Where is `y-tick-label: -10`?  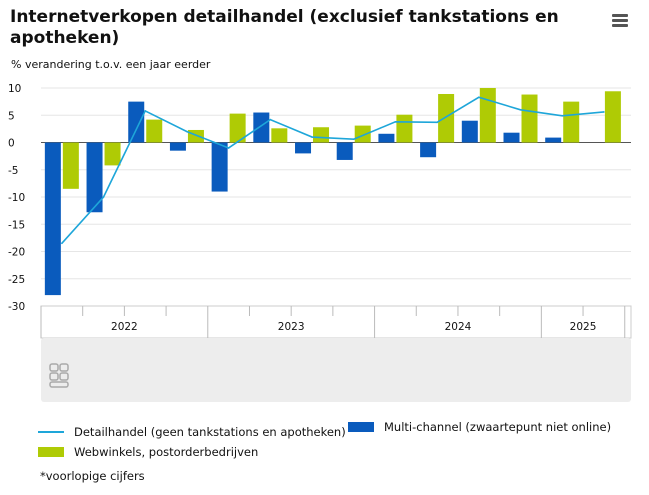
y-tick-label: -10 is located at coordinates (16, 198).